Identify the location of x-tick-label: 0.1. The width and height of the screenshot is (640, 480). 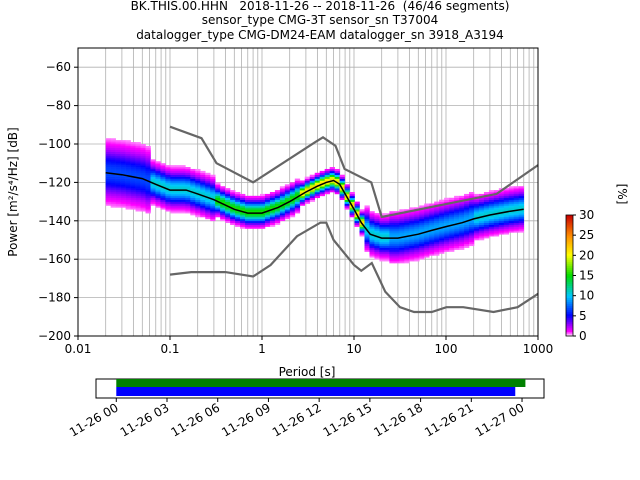
(169, 349).